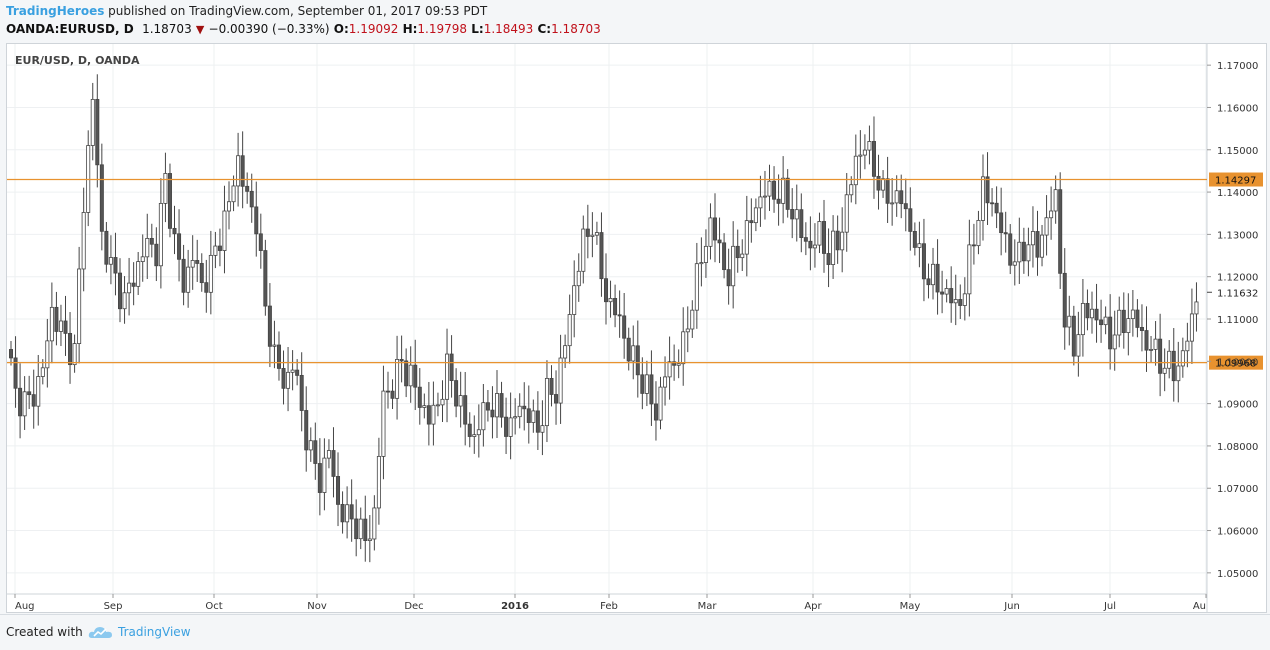 The image size is (1270, 650). What do you see at coordinates (708, 606) in the screenshot?
I see `x-tick-label: Mar` at bounding box center [708, 606].